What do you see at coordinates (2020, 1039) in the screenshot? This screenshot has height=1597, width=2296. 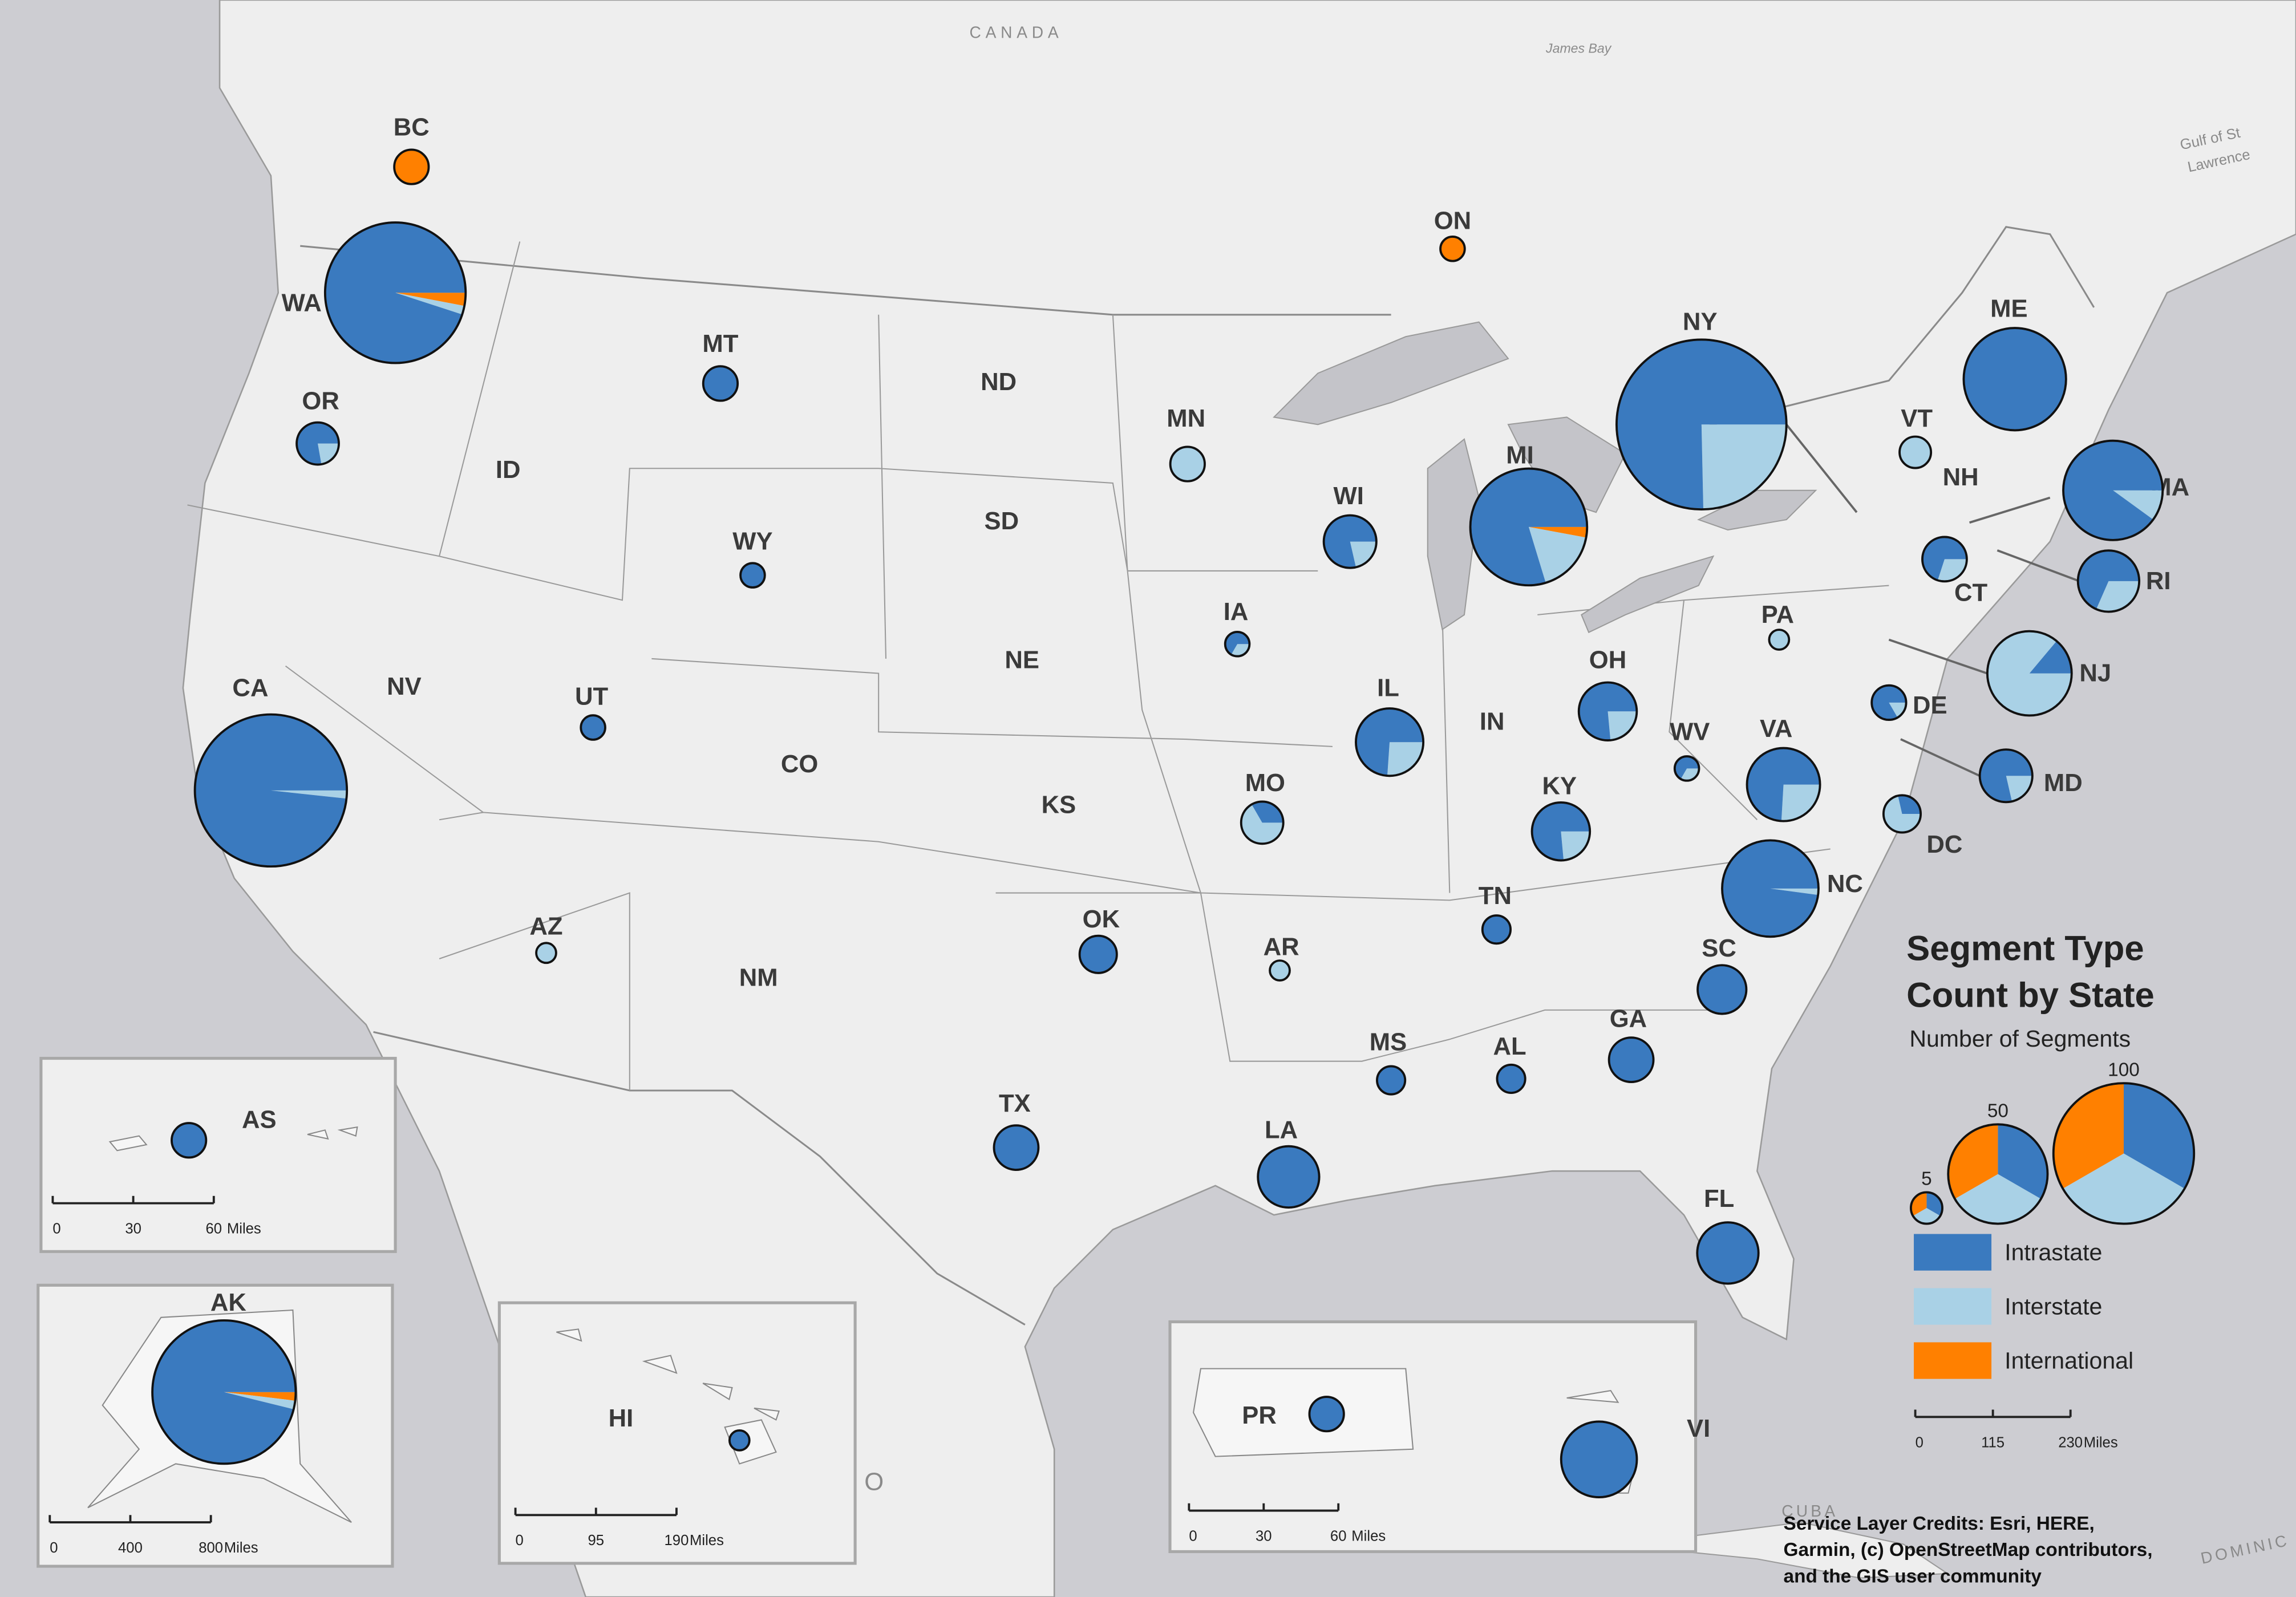 I see `legend-subtitle: Number of Segments` at bounding box center [2020, 1039].